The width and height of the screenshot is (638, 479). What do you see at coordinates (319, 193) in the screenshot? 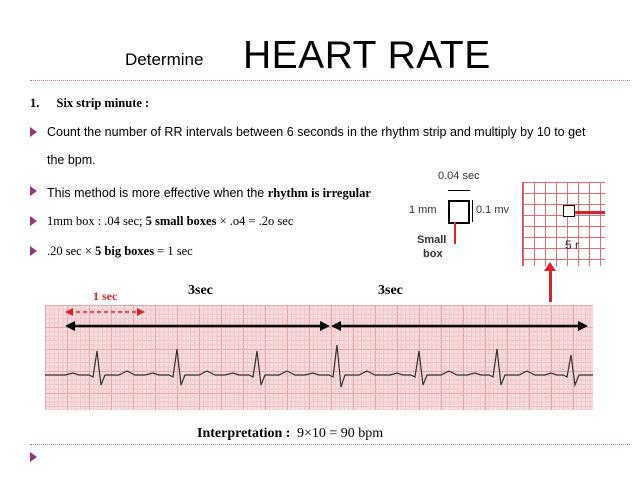
I see `bullet-2-bold: rhythm is irregular` at bounding box center [319, 193].